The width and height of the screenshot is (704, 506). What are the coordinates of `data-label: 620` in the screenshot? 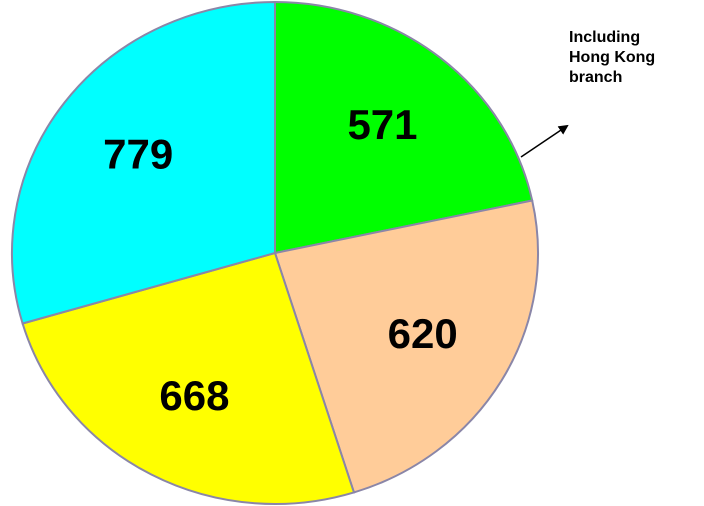 It's located at (423, 333).